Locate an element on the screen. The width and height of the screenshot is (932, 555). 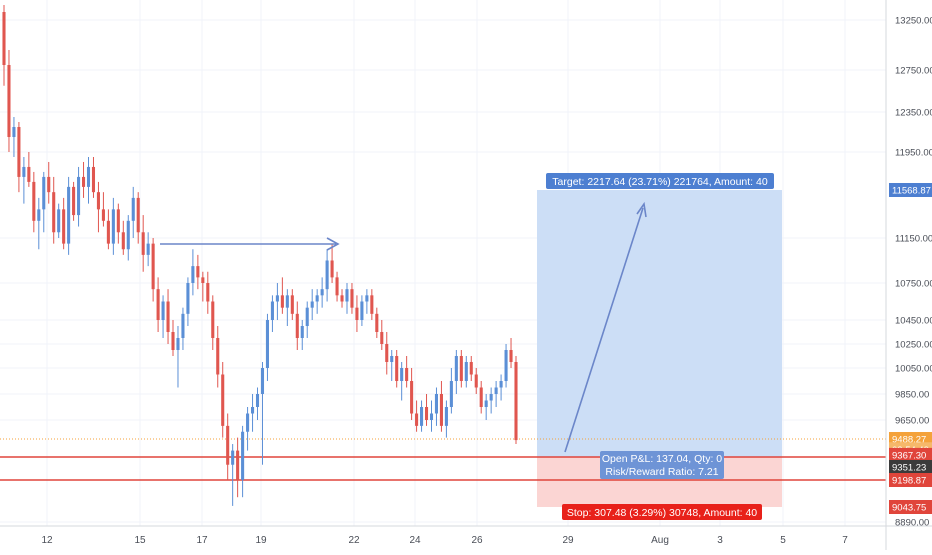
y-tick-label: 12750.00 is located at coordinates (913, 71).